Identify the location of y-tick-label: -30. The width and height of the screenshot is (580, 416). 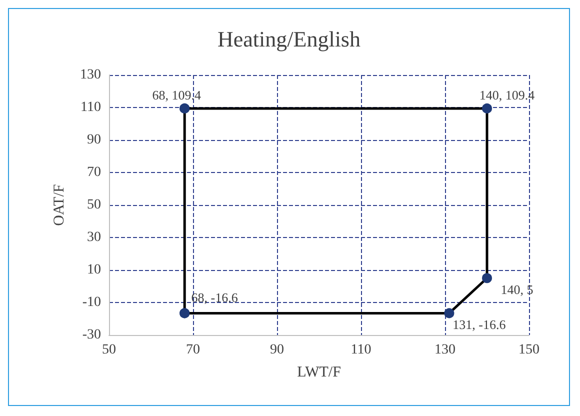
(91, 335).